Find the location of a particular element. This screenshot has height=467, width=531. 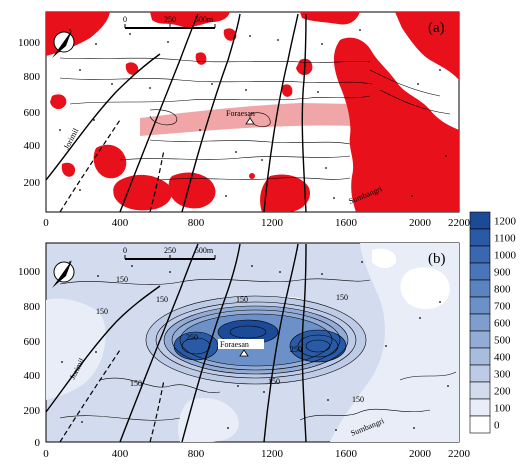

triangle-icon-b is located at coordinates (244, 353).